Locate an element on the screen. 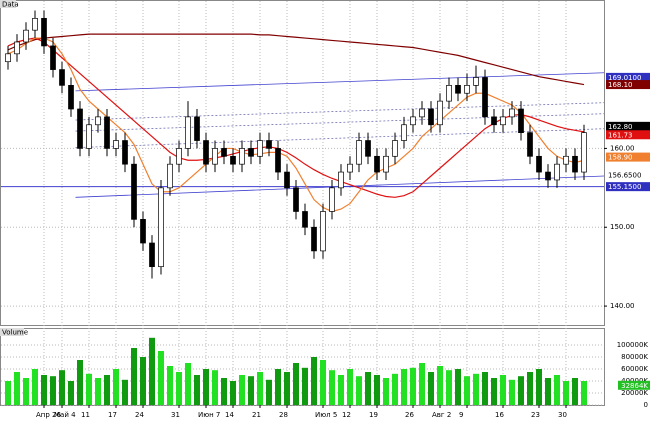 This screenshot has height=422, width=650. x-tick-label: 26 is located at coordinates (409, 415).